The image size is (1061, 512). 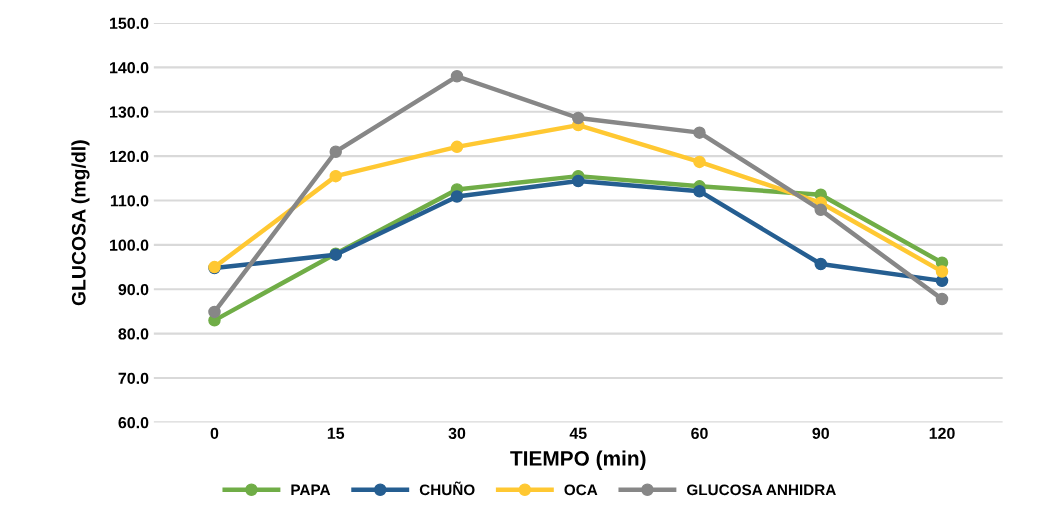 What do you see at coordinates (447, 488) in the screenshot?
I see `legend-label: CHUÑO` at bounding box center [447, 488].